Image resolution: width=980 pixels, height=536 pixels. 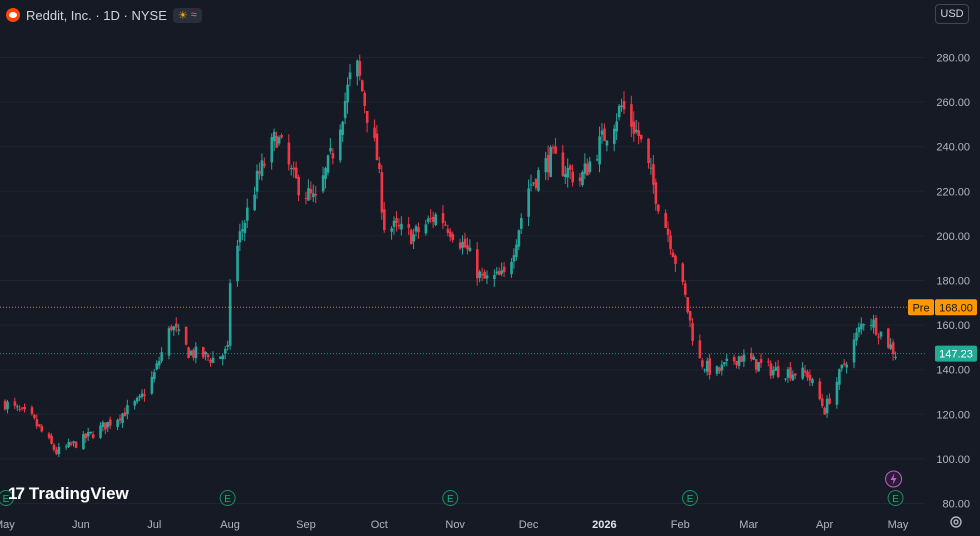 I want to click on x-tick-label: Jul, so click(x=154, y=525).